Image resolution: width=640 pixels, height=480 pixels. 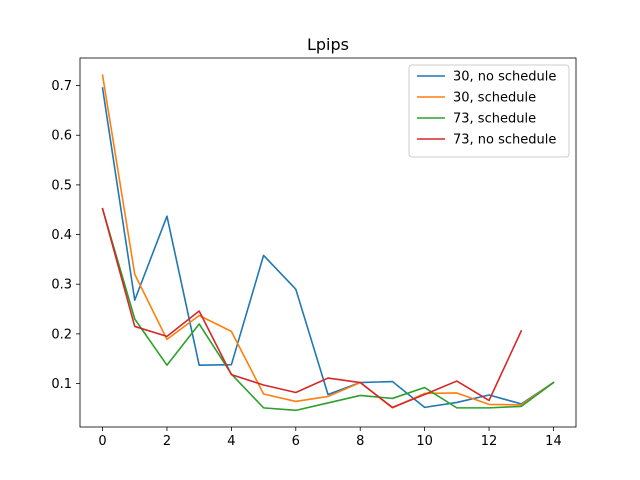 What do you see at coordinates (61, 136) in the screenshot?
I see `y-tick-label: 0.6` at bounding box center [61, 136].